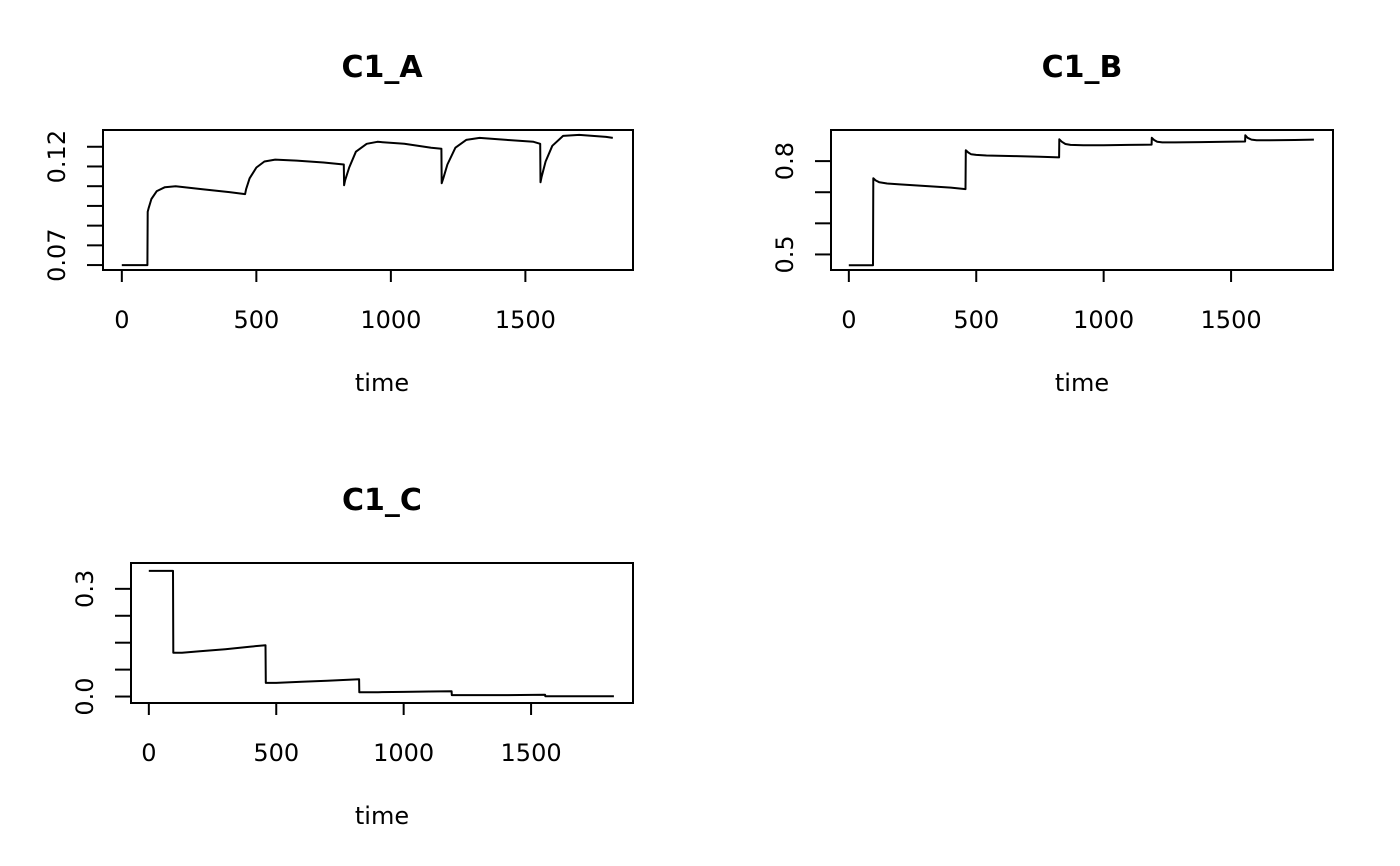 The width and height of the screenshot is (1400, 866). I want to click on chart-title: C1_A, so click(382, 67).